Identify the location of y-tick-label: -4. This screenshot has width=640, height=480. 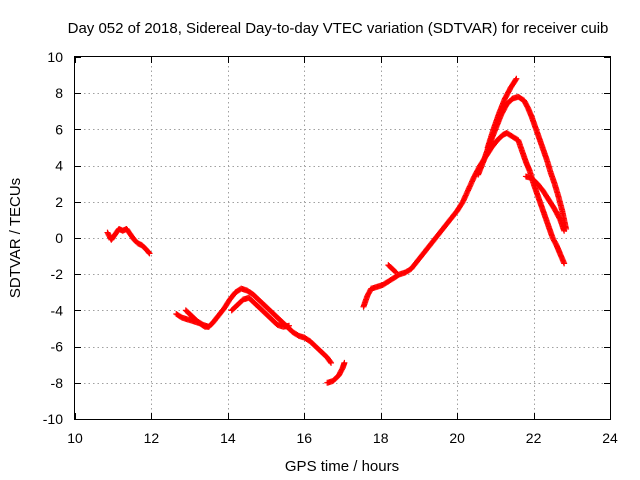
(57, 310).